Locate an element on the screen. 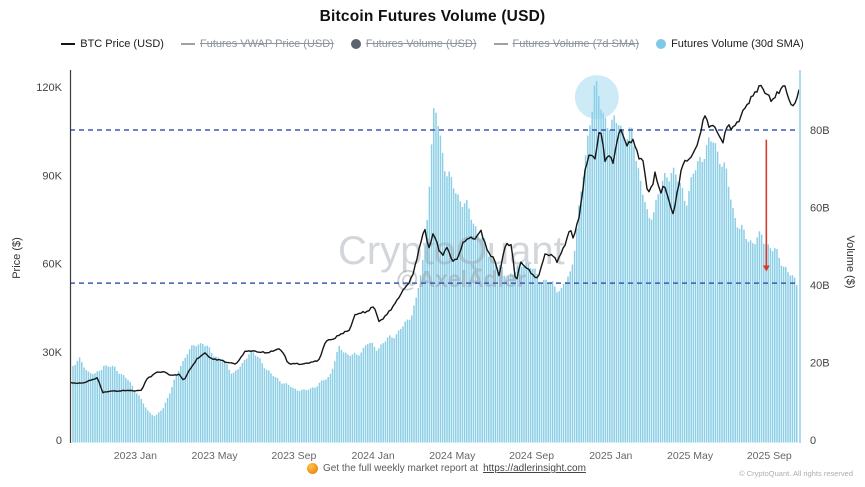  legend-item-futures-volume-usd: Futures Volume (USD) is located at coordinates (413, 44).